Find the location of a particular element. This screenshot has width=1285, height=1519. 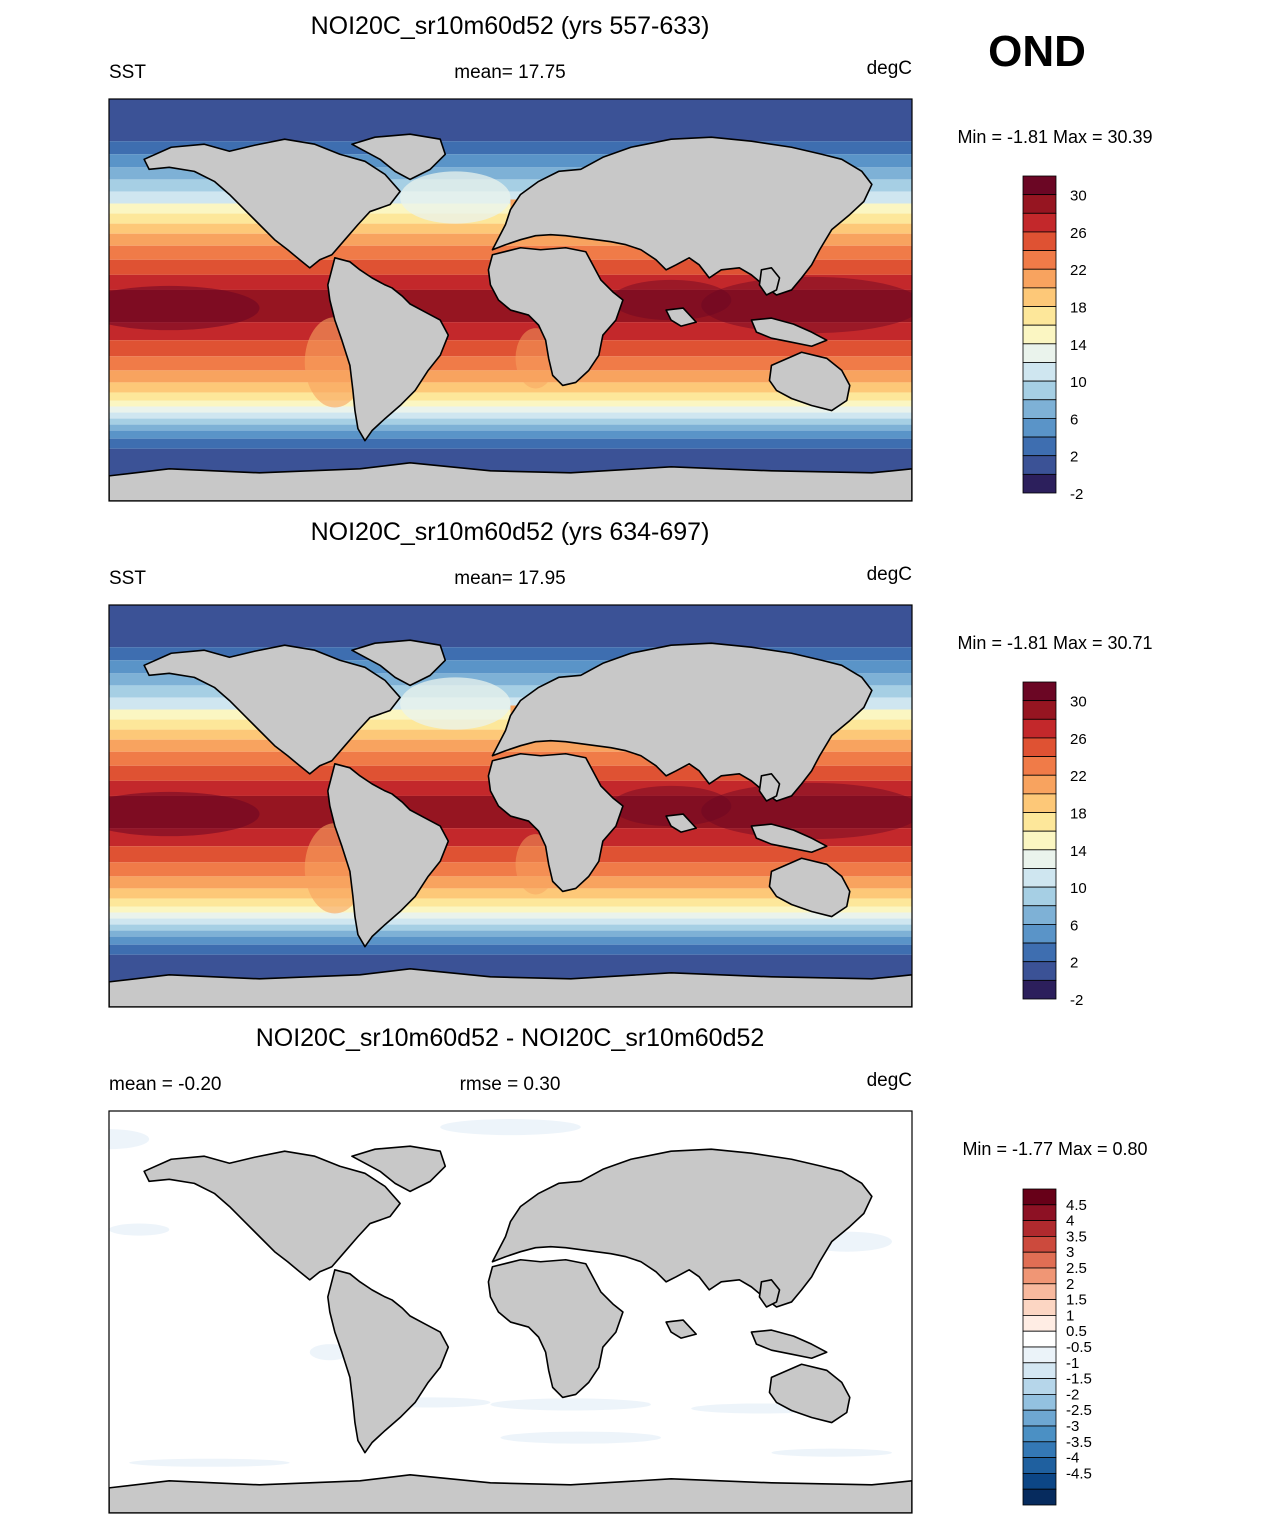

colorbar-tick-label: 1.5 is located at coordinates (1076, 1300).